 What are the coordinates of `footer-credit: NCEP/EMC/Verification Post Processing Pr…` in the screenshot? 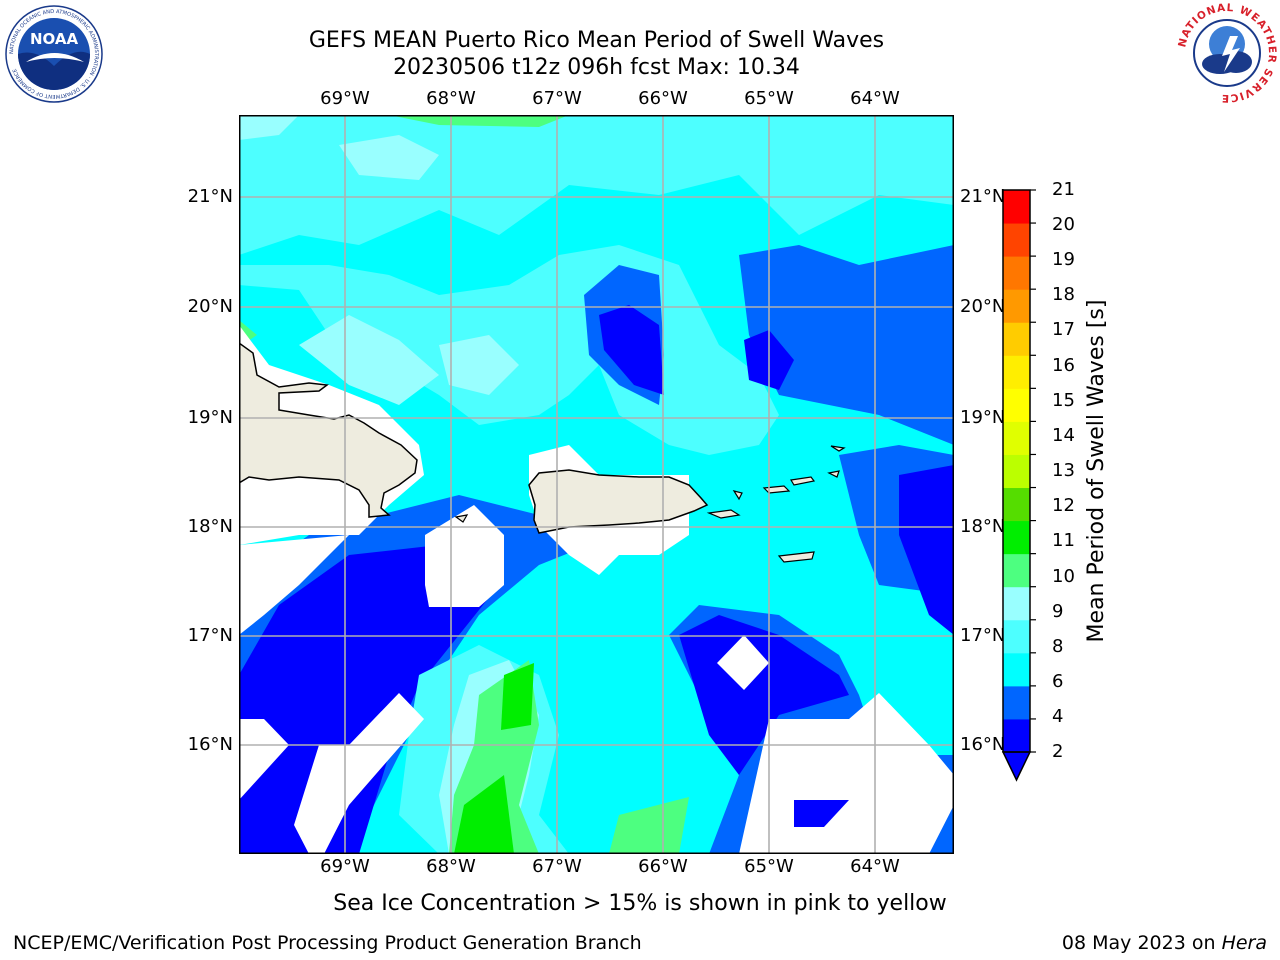 It's located at (327, 943).